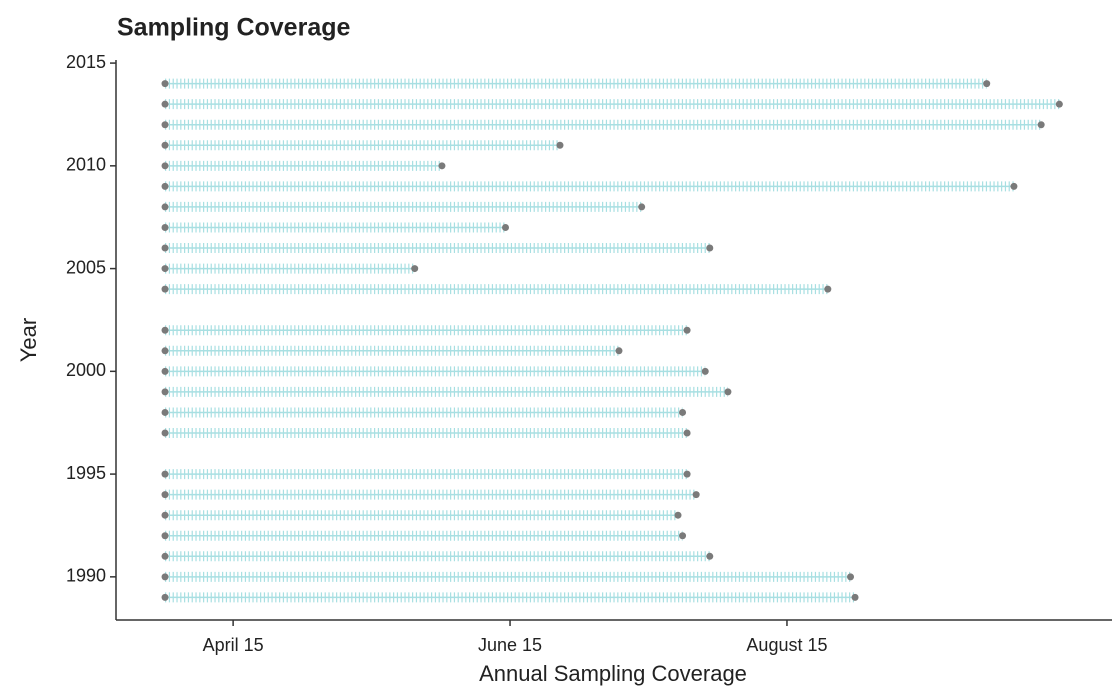 The width and height of the screenshot is (1115, 699). What do you see at coordinates (28, 340) in the screenshot?
I see `y-axis-label: Year` at bounding box center [28, 340].